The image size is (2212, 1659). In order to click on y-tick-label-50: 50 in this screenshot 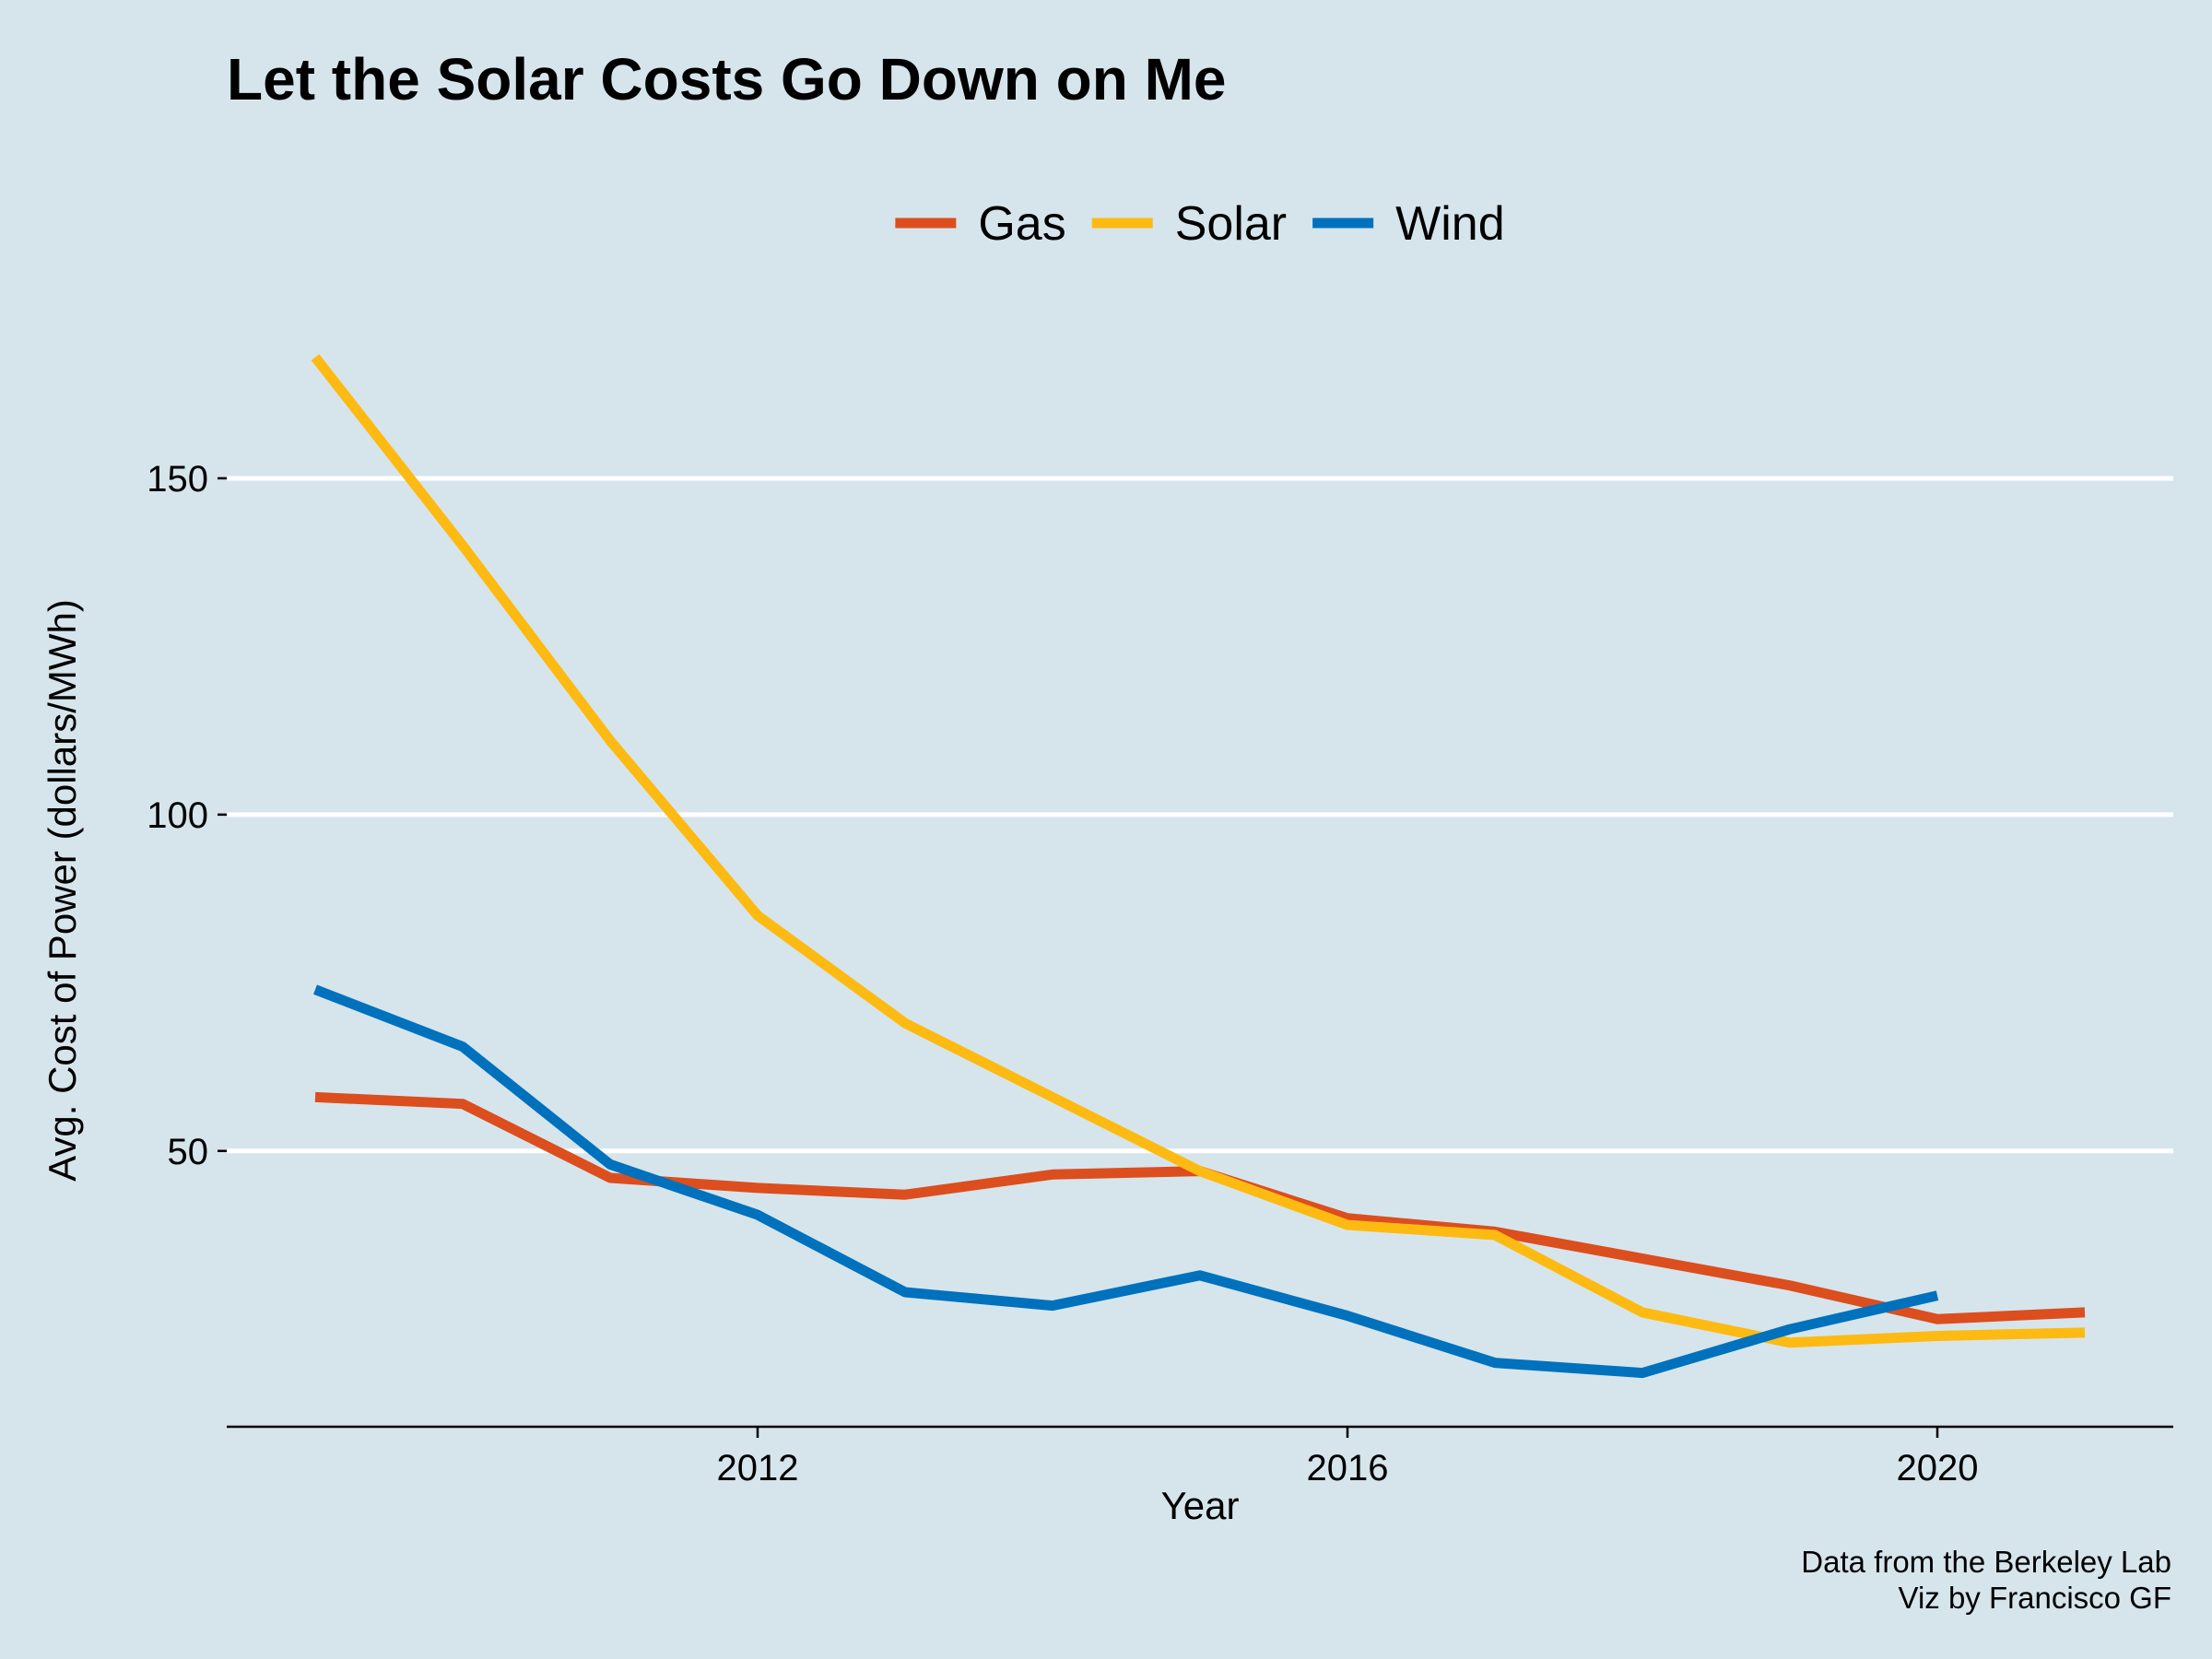, I will do `click(188, 1152)`.